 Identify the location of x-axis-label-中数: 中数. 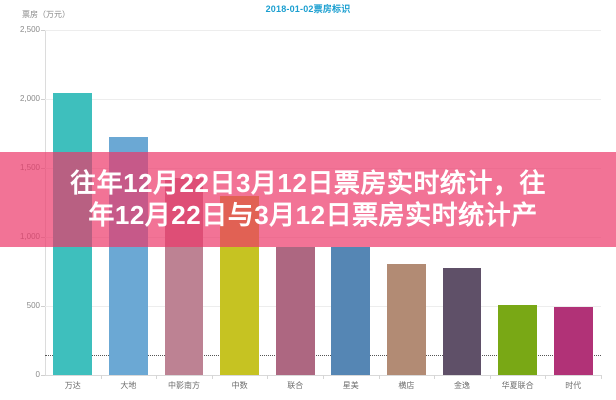
(239, 385).